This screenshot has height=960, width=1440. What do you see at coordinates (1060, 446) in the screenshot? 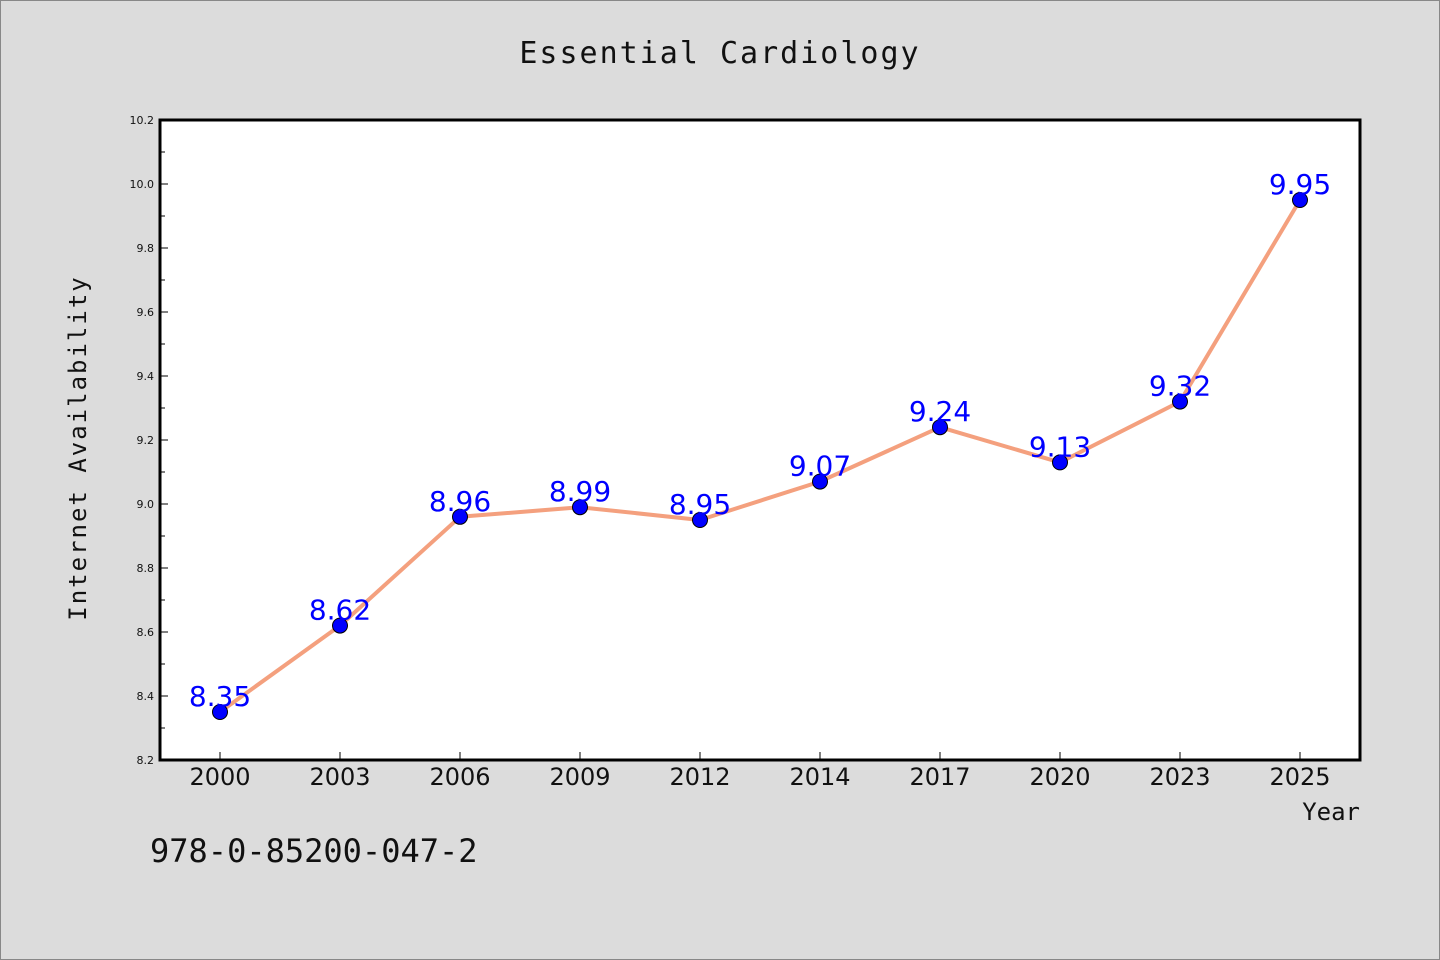
I see `data-label: 9.13` at bounding box center [1060, 446].